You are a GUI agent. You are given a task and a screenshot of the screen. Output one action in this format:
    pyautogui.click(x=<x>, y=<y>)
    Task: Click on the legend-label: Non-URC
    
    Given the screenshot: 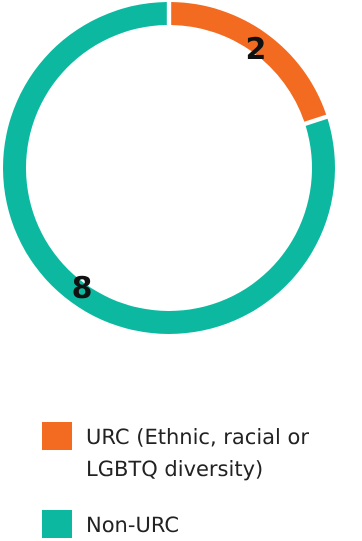 What is the action you would take?
    pyautogui.click(x=133, y=525)
    